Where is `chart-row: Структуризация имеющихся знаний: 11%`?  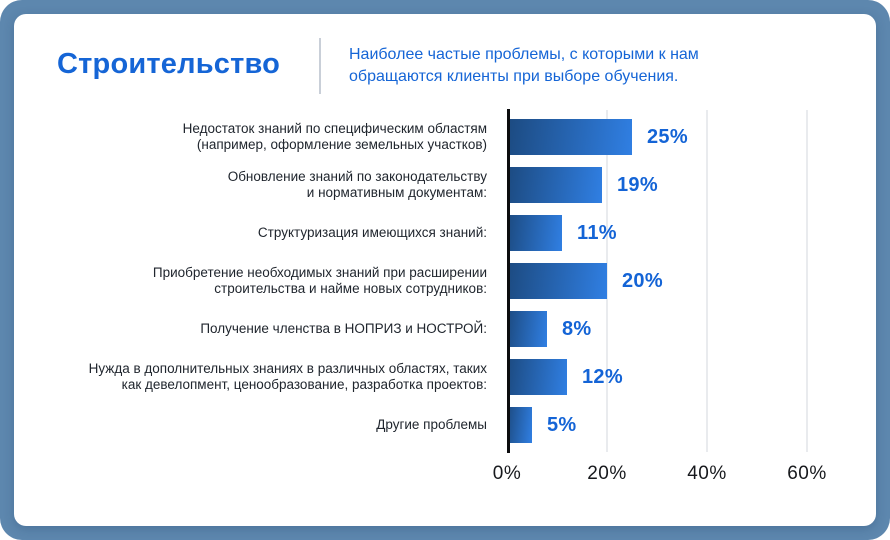
chart-row: Структуризация имеющихся знаний: 11% is located at coordinates (445, 233).